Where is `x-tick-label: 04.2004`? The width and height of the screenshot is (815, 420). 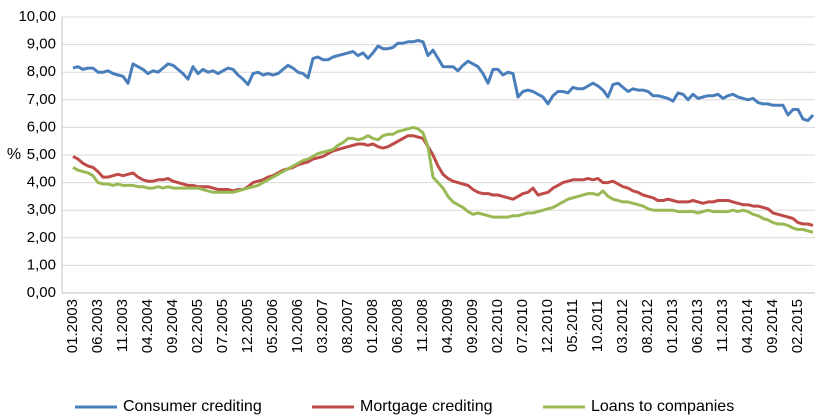 x-tick-label: 04.2004 is located at coordinates (147, 326).